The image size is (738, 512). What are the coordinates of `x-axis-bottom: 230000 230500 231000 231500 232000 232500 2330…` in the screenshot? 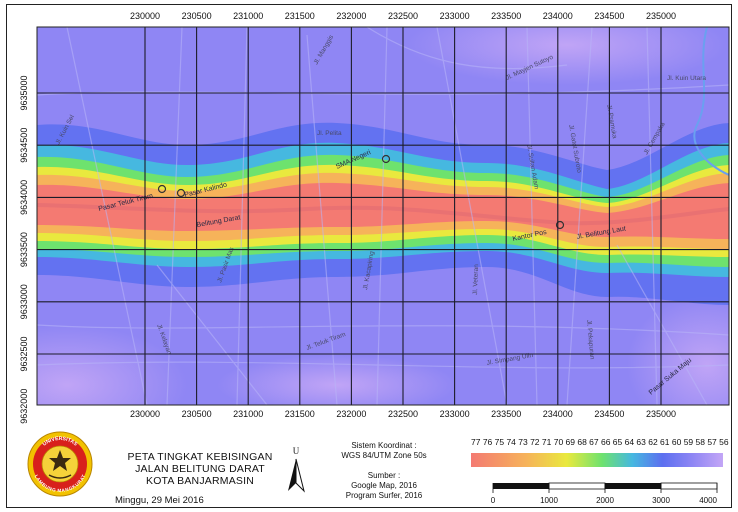 It's located at (403, 414).